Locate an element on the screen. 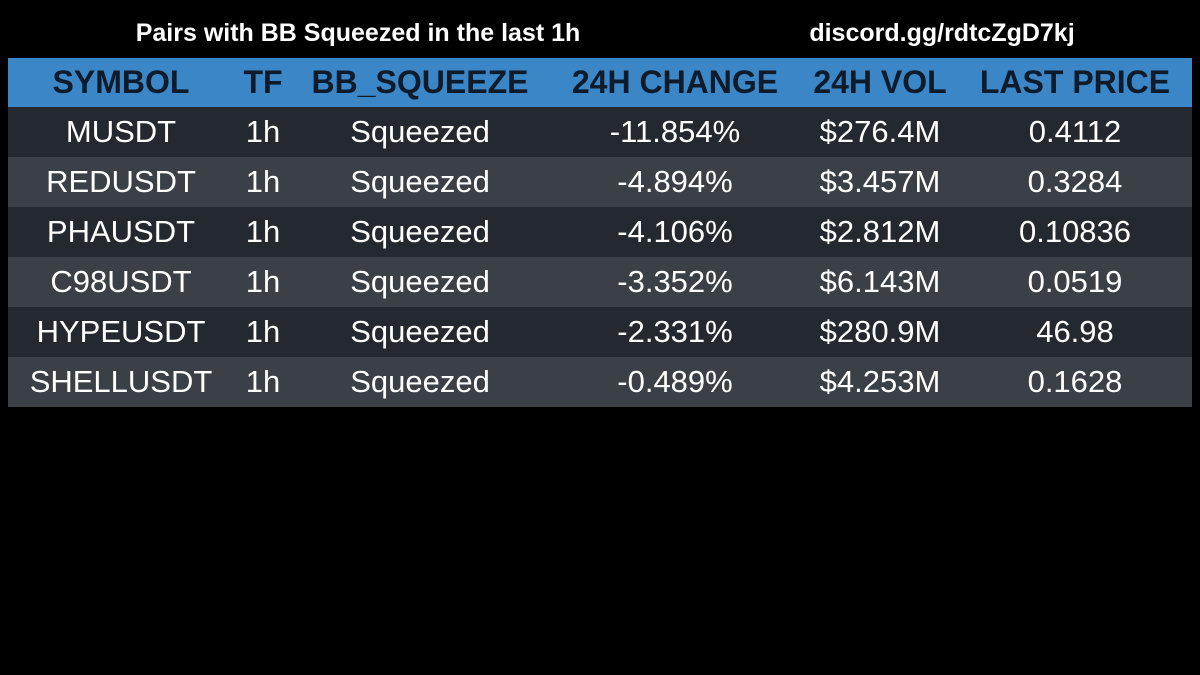 The width and height of the screenshot is (1200, 675). column-header: BB_SQUEEZE is located at coordinates (420, 82).